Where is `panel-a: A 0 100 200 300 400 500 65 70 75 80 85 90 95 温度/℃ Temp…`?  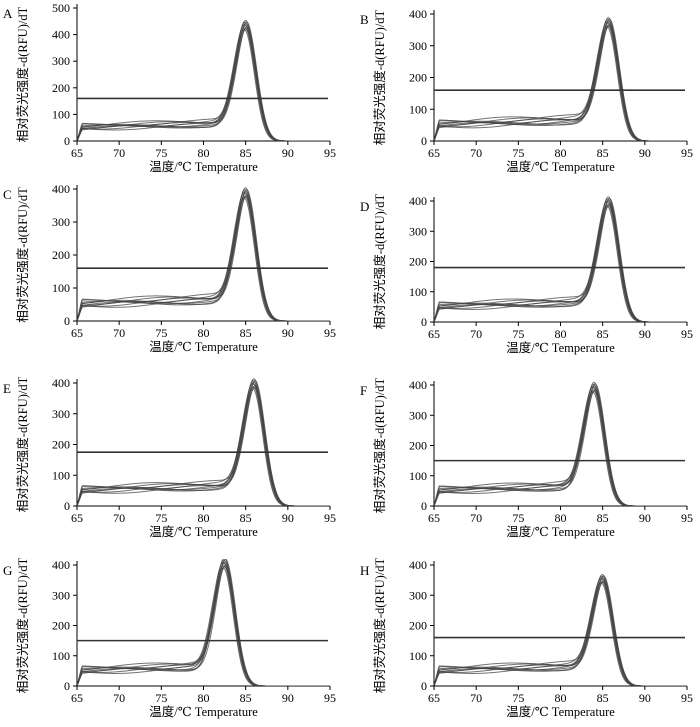
panel-a: A 0 100 200 300 400 500 65 70 75 80 85 90 95 温度/℃ Temp… is located at coordinates (169, 87).